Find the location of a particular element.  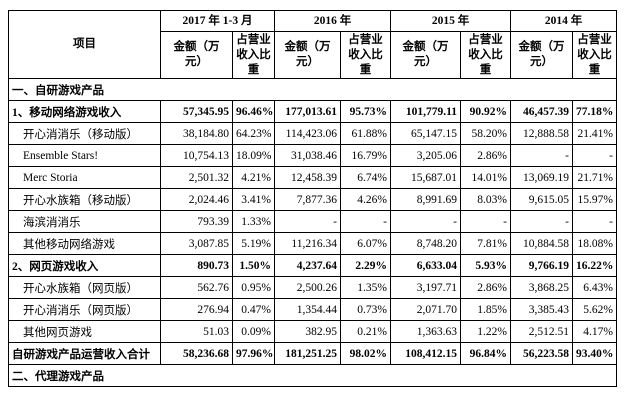

amount-cell: 3,385.43 is located at coordinates (541, 309).